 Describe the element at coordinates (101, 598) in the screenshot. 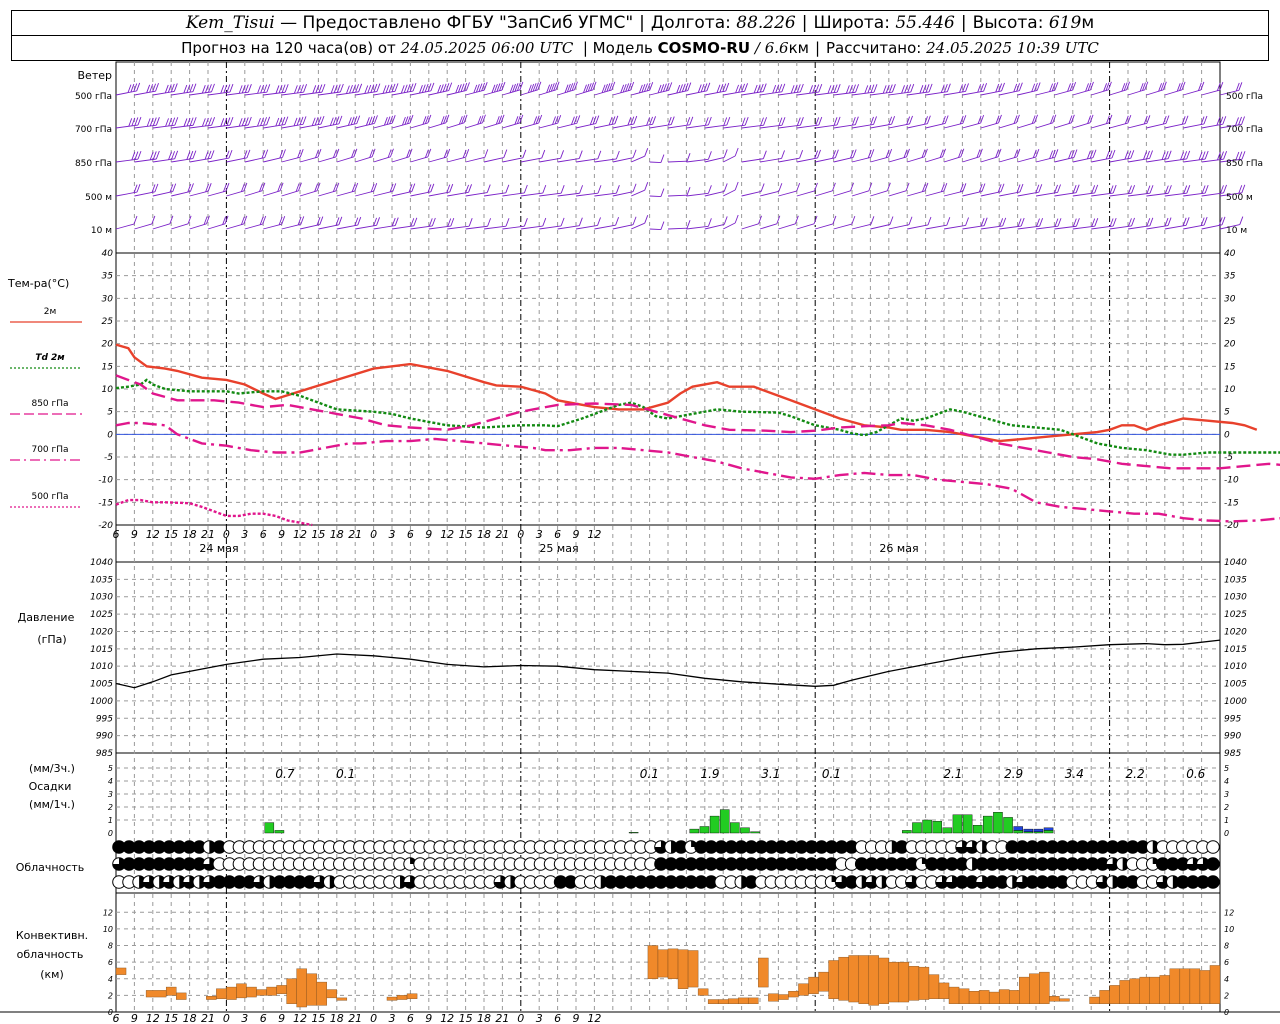

I see `pressure-tick-left: 1030` at that location.